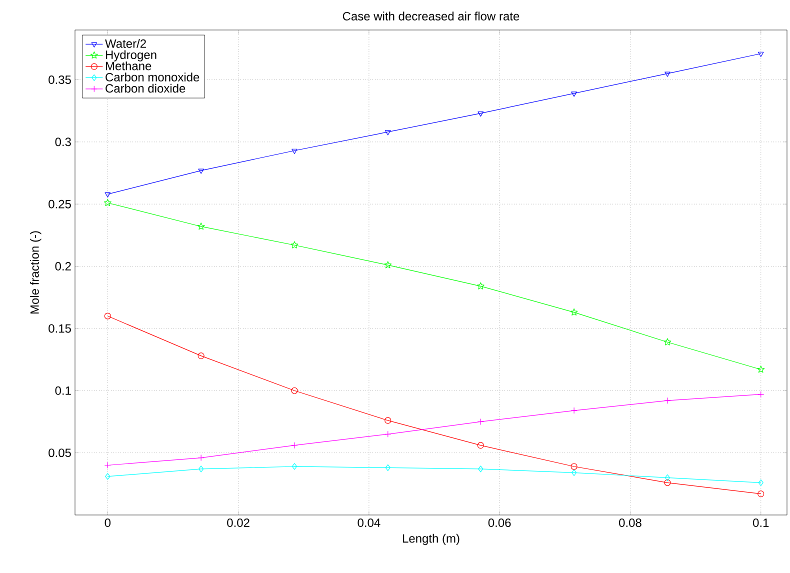 The width and height of the screenshot is (790, 573). What do you see at coordinates (63, 142) in the screenshot?
I see `y-tick-label: 0.3` at bounding box center [63, 142].